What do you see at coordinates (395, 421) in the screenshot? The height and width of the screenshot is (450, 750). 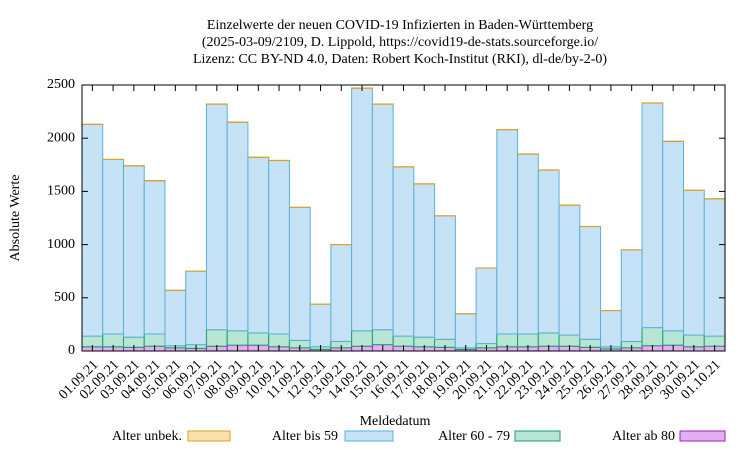 I see `x-axis-label: Meldedatum` at bounding box center [395, 421].